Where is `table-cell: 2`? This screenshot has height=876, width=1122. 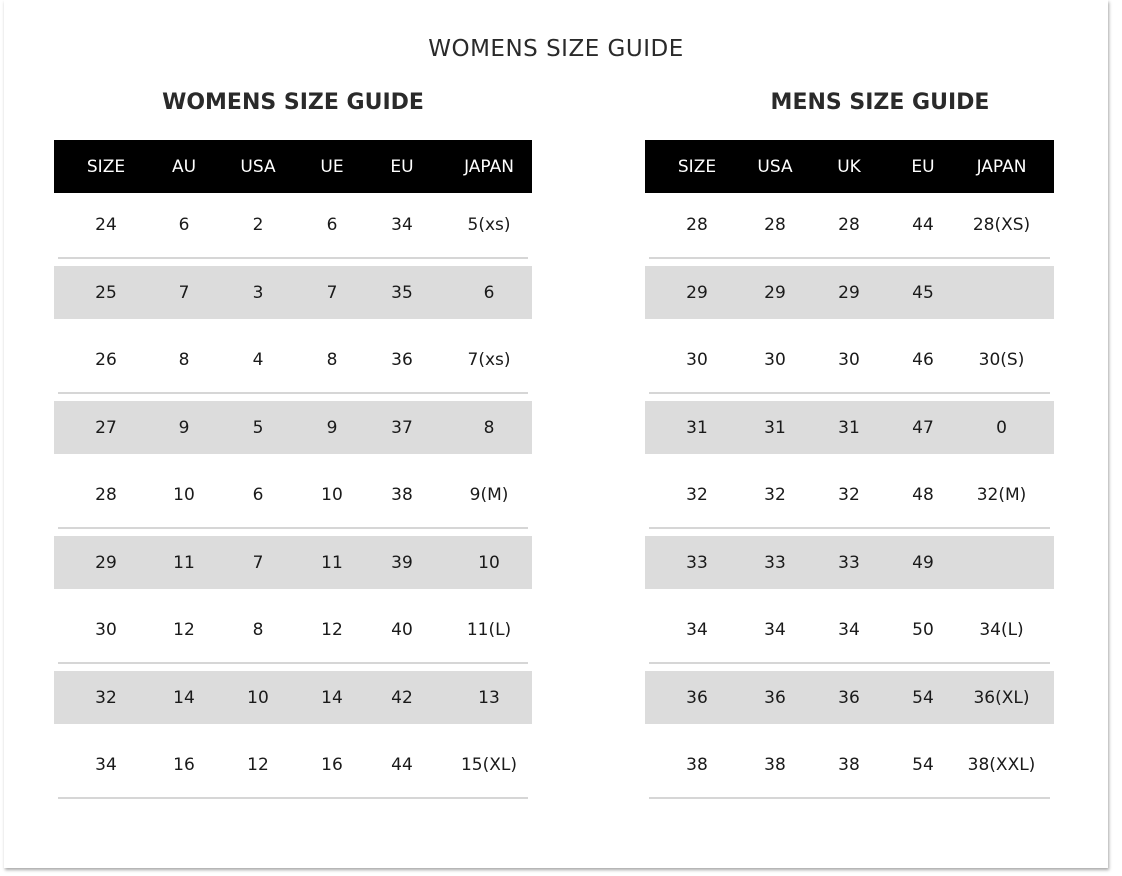 table-cell: 2 is located at coordinates (258, 225).